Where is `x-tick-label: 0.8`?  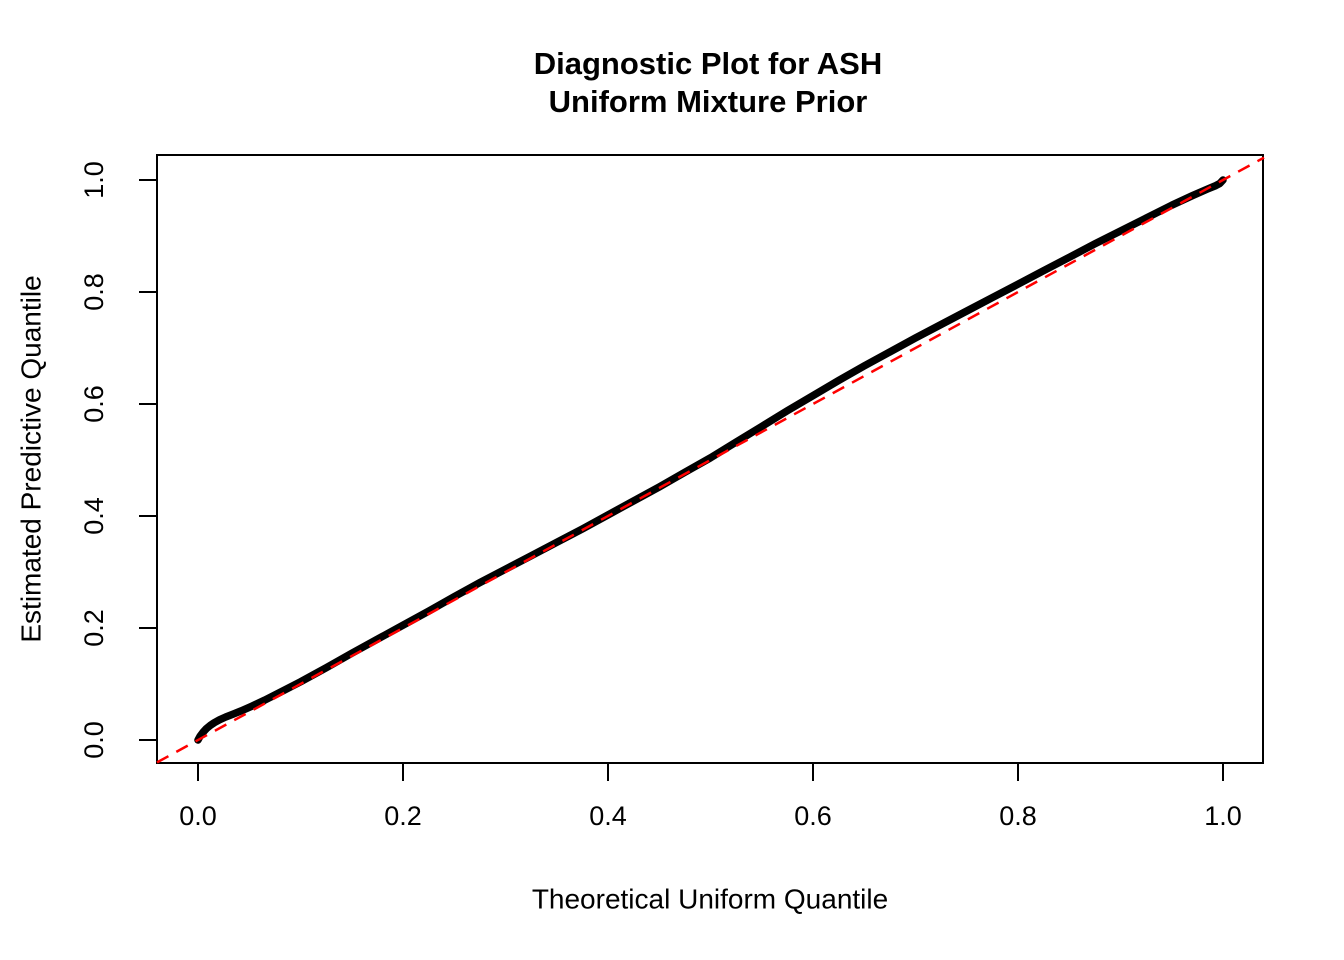 x-tick-label: 0.8 is located at coordinates (1018, 816).